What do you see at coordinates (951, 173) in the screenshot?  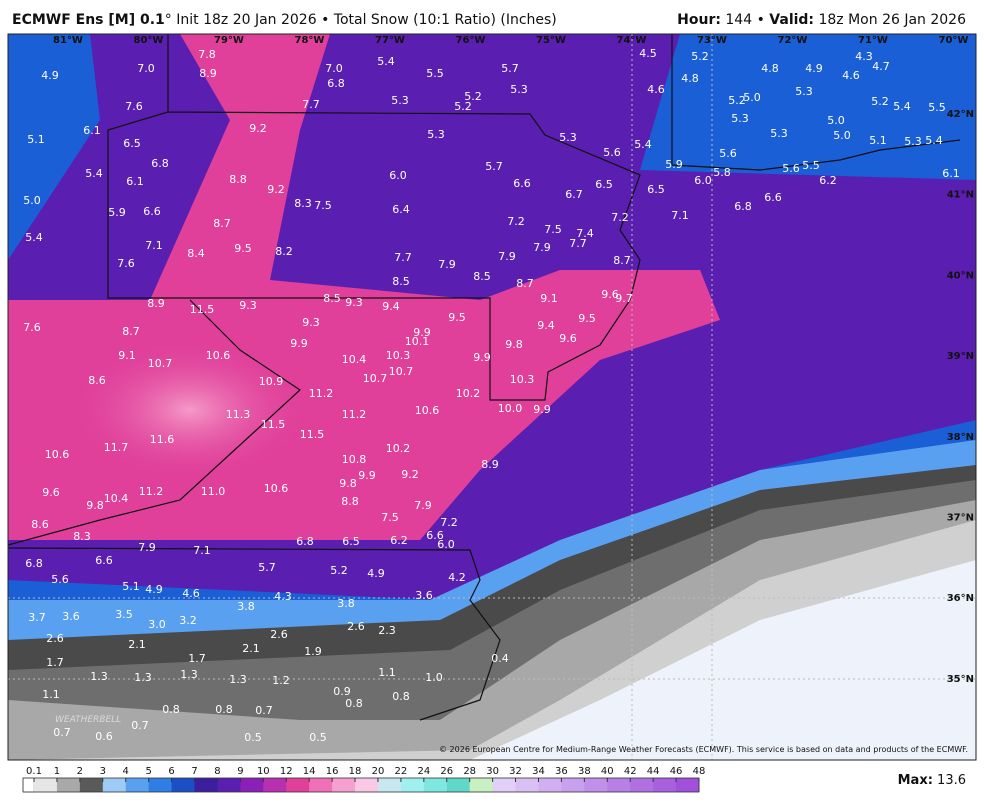 I see `snow-value: 6.1` at bounding box center [951, 173].